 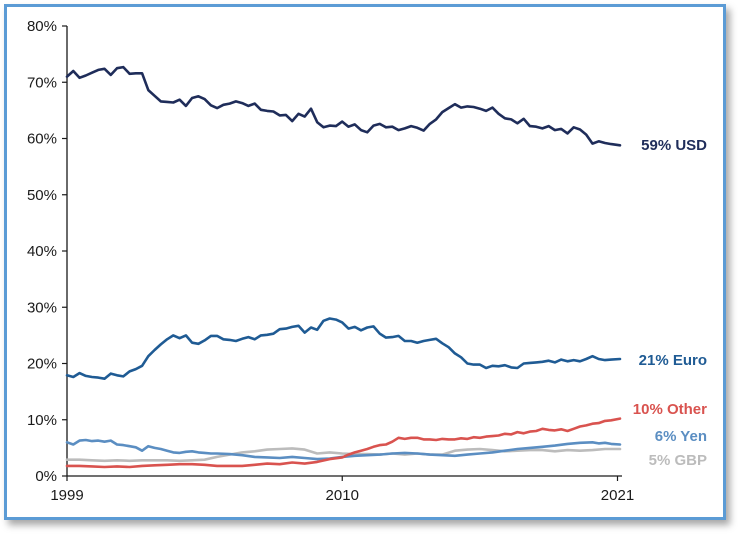 I want to click on series-line-other, so click(x=343, y=443).